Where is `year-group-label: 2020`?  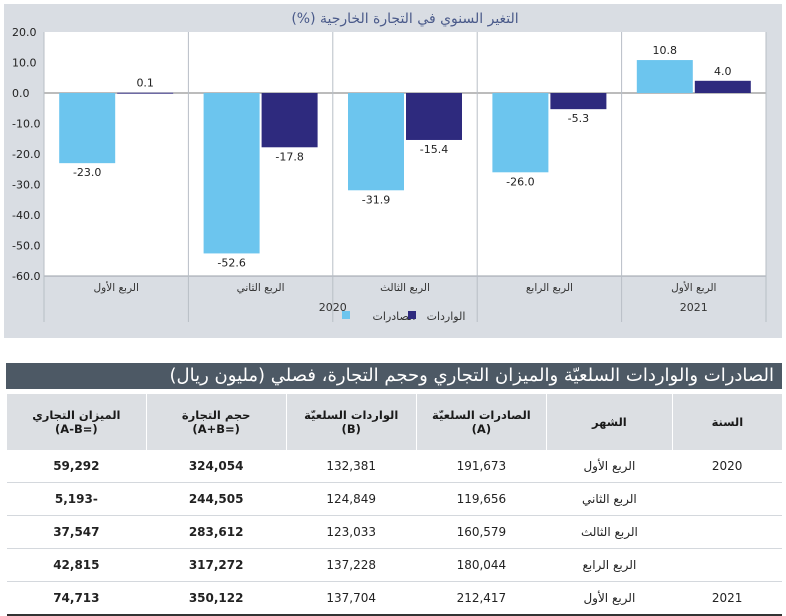 year-group-label: 2020 is located at coordinates (333, 307).